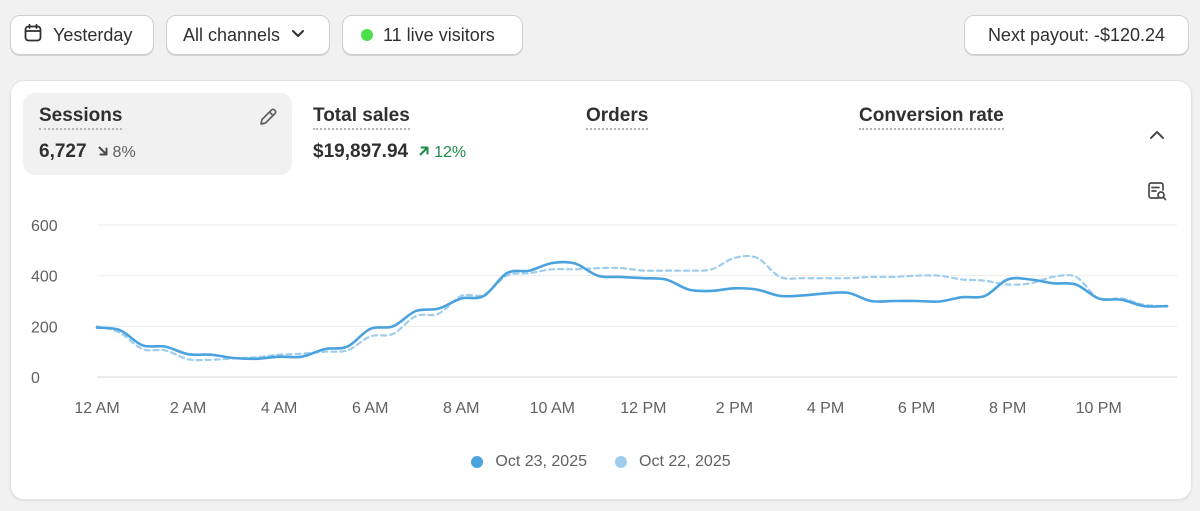 The width and height of the screenshot is (1200, 511). Describe the element at coordinates (424, 153) in the screenshot. I see `arrow-up-right-icon` at that location.